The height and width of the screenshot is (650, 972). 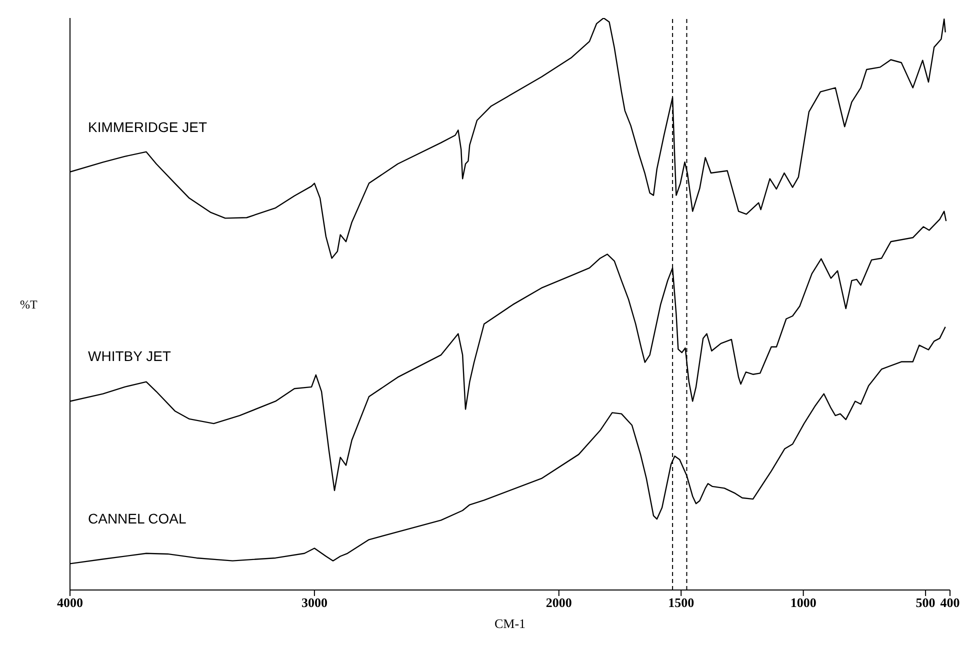 What do you see at coordinates (314, 602) in the screenshot?
I see `x-tick-label: 3000` at bounding box center [314, 602].